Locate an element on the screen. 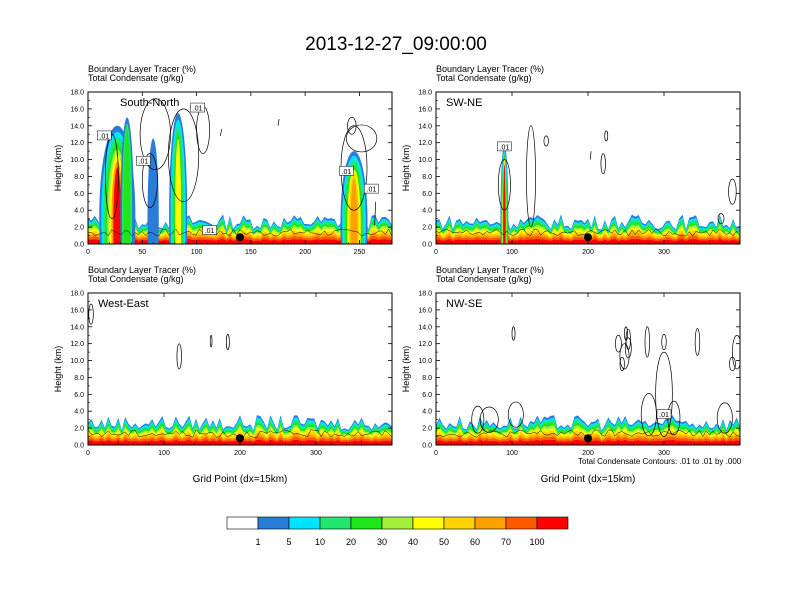 This screenshot has width=792, height=612. panel-inner-label: NW-SE is located at coordinates (464, 304).